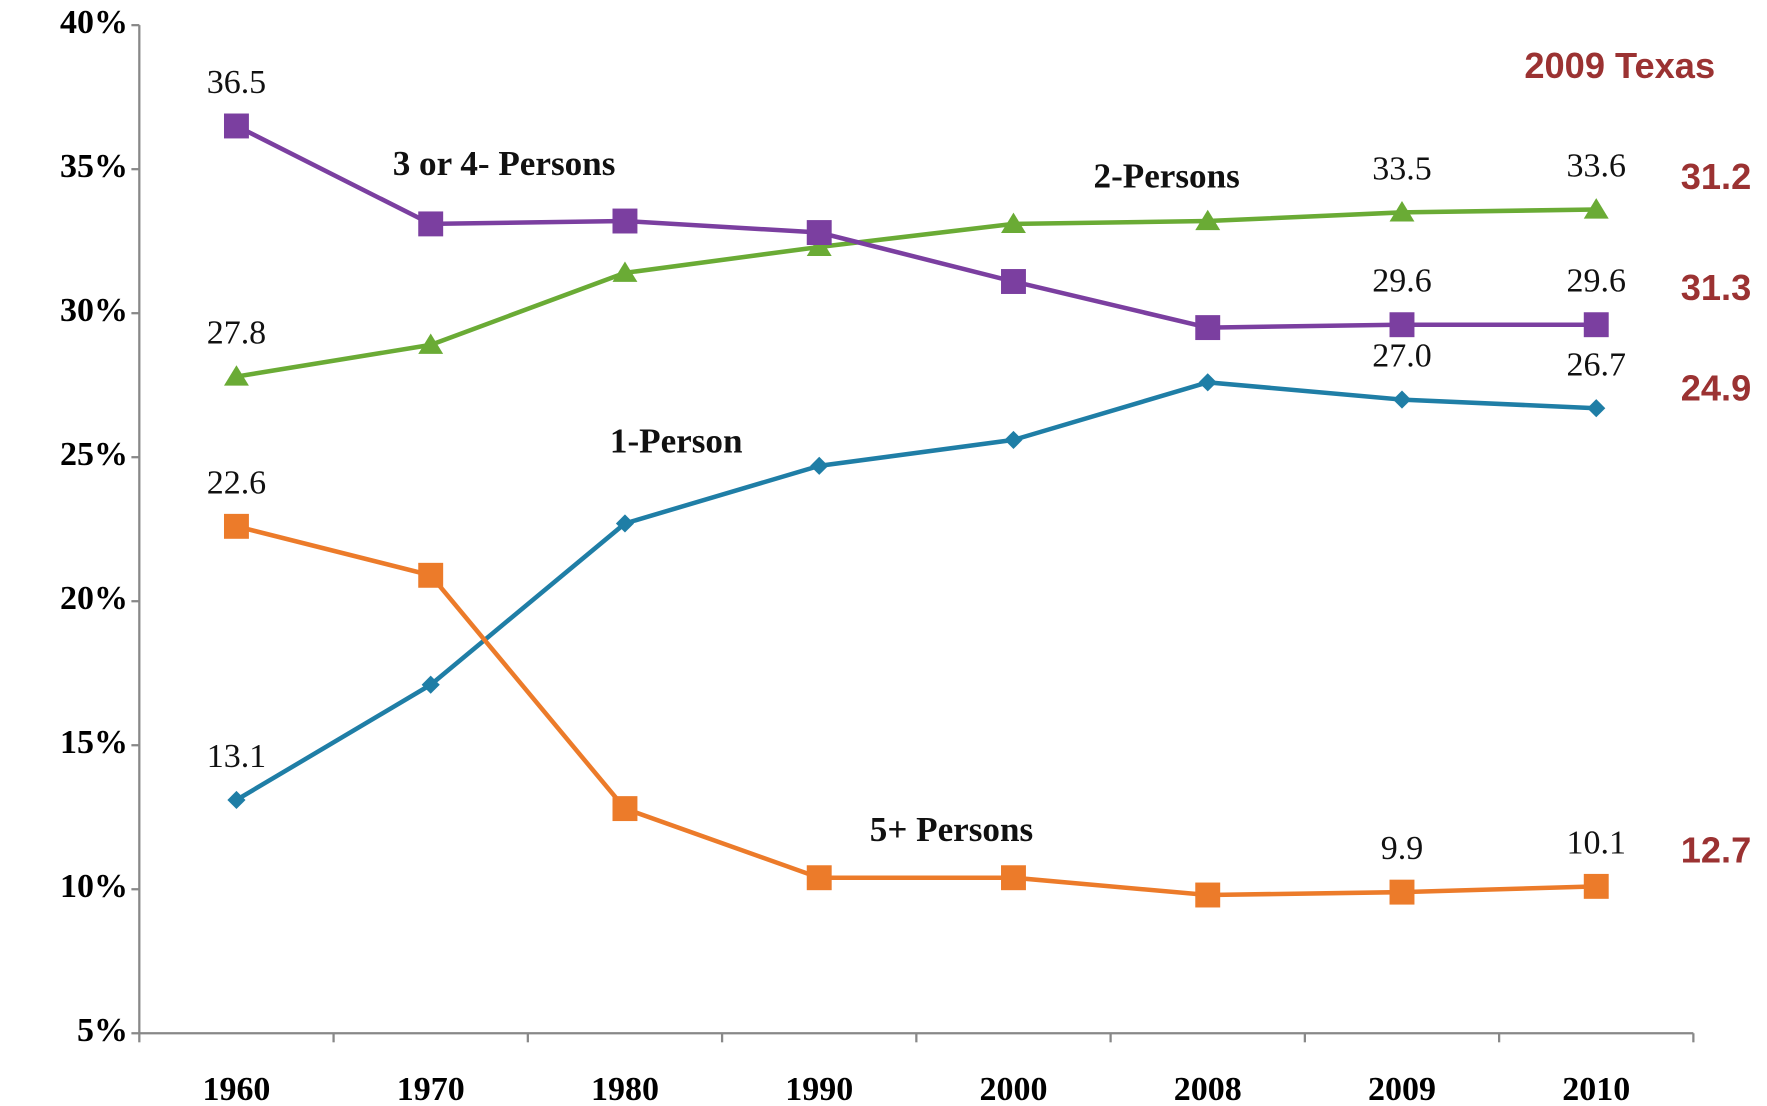 The height and width of the screenshot is (1106, 1767). I want to click on texas-value: 31.2, so click(1716, 176).